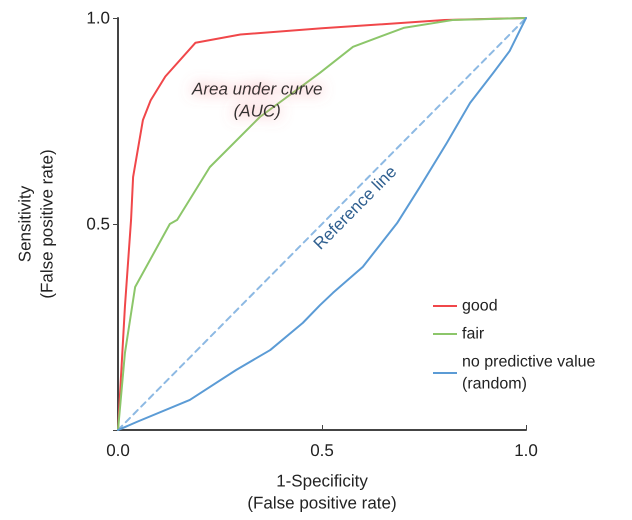 This screenshot has height=520, width=632. What do you see at coordinates (322, 450) in the screenshot?
I see `x-tick-label: 0.5` at bounding box center [322, 450].